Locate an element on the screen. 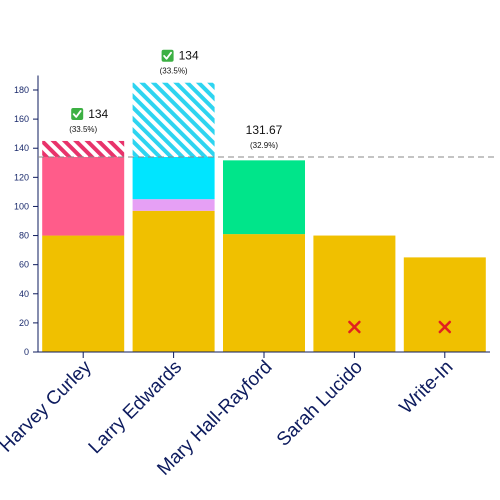 Image resolution: width=500 pixels, height=500 pixels. vote-percent-label: (32.9%) is located at coordinates (264, 145).